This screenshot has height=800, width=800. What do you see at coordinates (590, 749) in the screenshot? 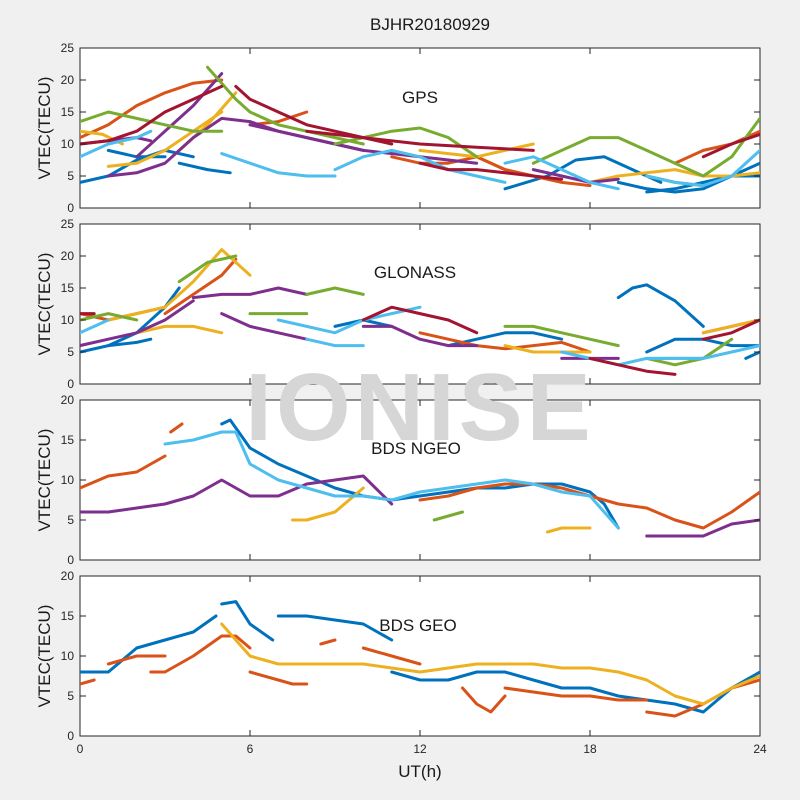
I see `x-tick-label: 18` at bounding box center [590, 749].